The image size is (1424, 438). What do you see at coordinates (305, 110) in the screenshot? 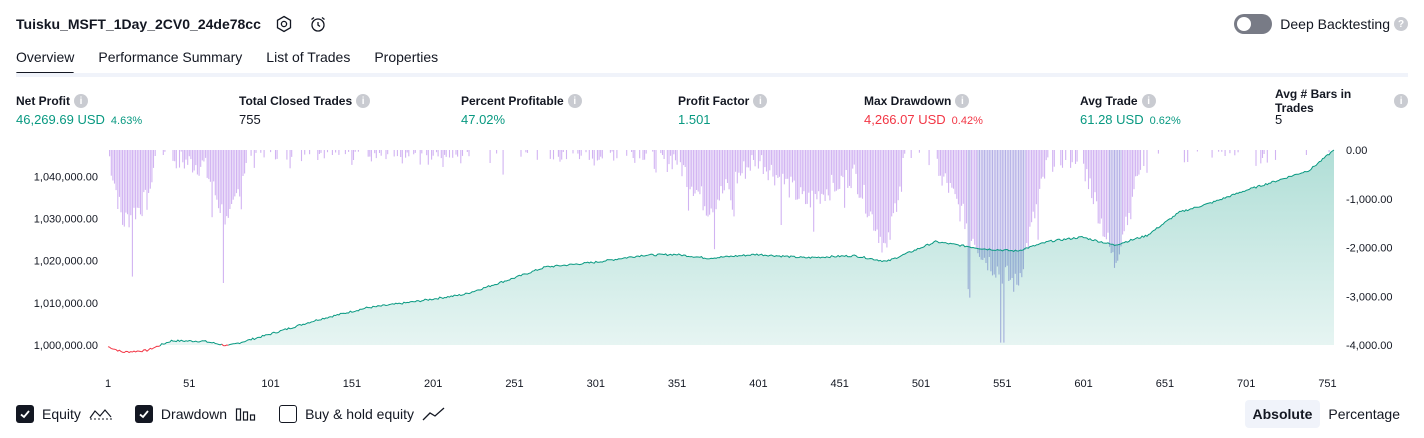
I see `metric-total-closed-trades: Total Closed Trades i 755` at bounding box center [305, 110].